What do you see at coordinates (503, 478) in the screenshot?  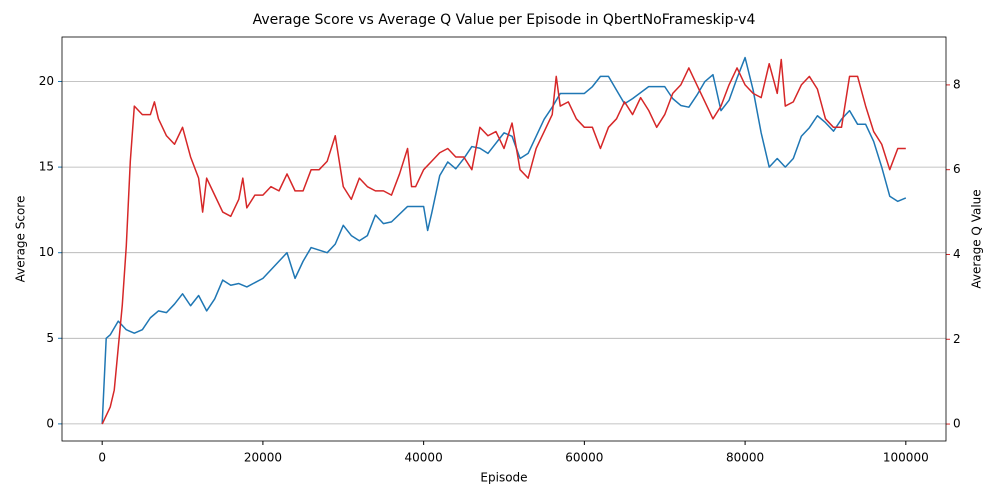 I see `x-axis-label: Episode` at bounding box center [503, 478].